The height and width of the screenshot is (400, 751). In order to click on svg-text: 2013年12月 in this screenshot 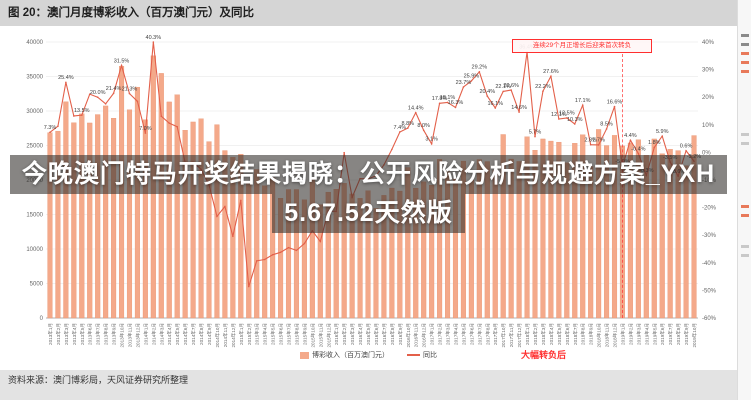, I will do `click(137, 335)`.